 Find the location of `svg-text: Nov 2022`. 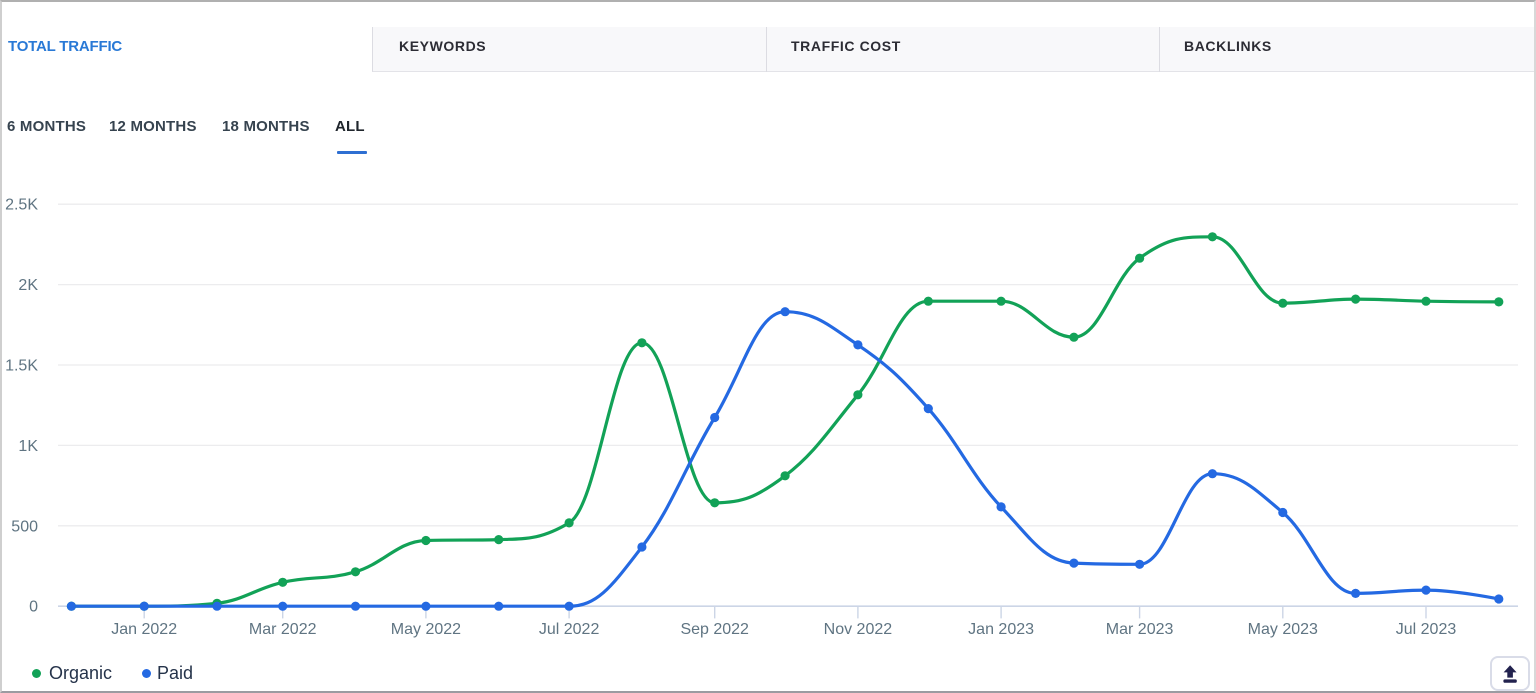

svg-text: Nov 2022 is located at coordinates (858, 629).